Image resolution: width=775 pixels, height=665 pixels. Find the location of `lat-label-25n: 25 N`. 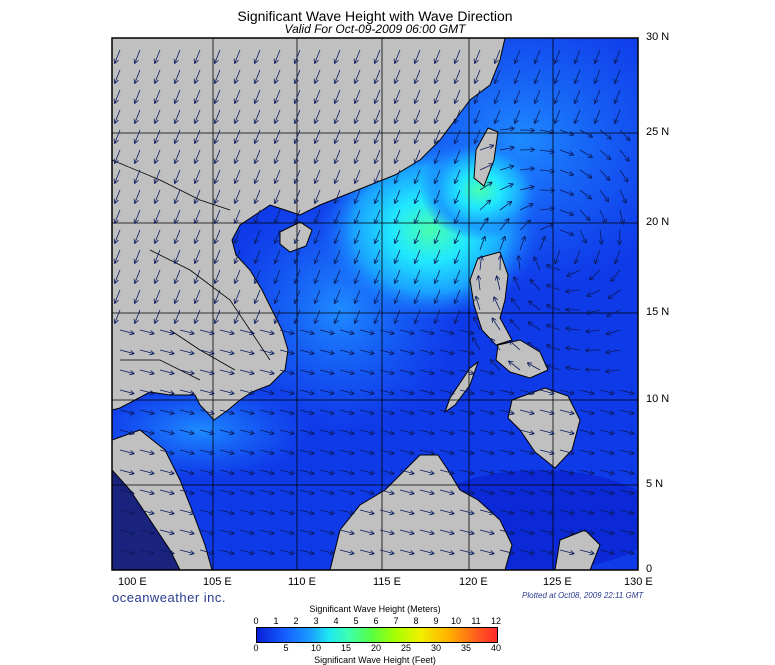

lat-label-25n: 25 N is located at coordinates (657, 132).